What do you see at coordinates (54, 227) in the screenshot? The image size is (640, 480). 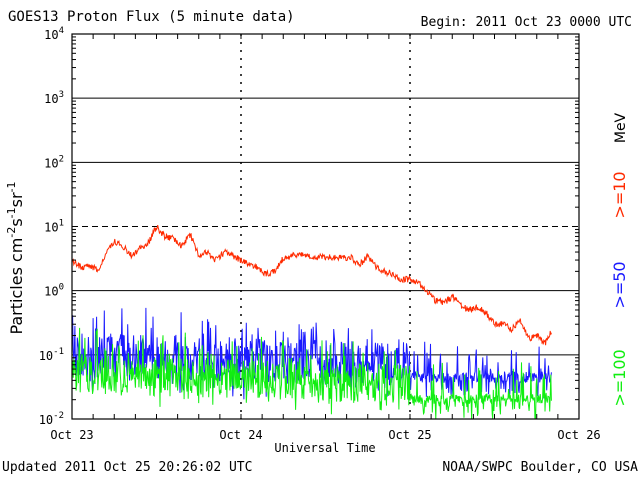 I see `y-tick-label: 10¹` at bounding box center [54, 227].